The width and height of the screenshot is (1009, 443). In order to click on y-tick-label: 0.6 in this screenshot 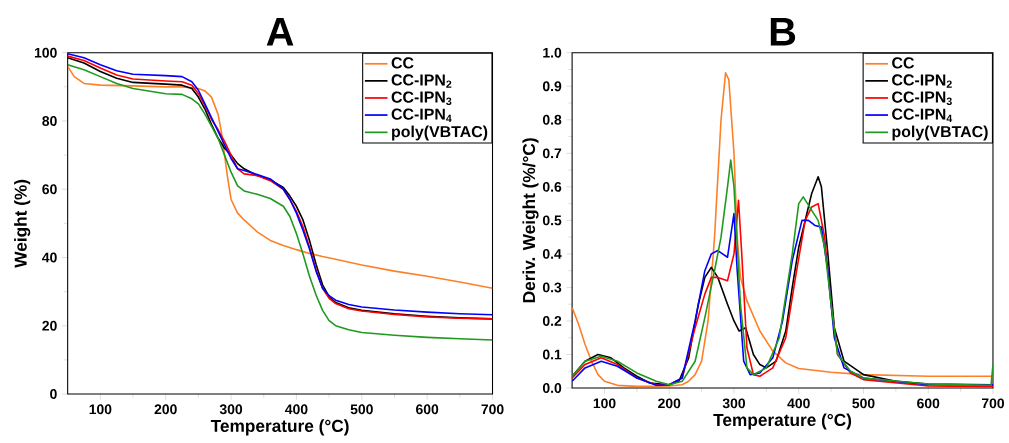, I will do `click(552, 187)`.